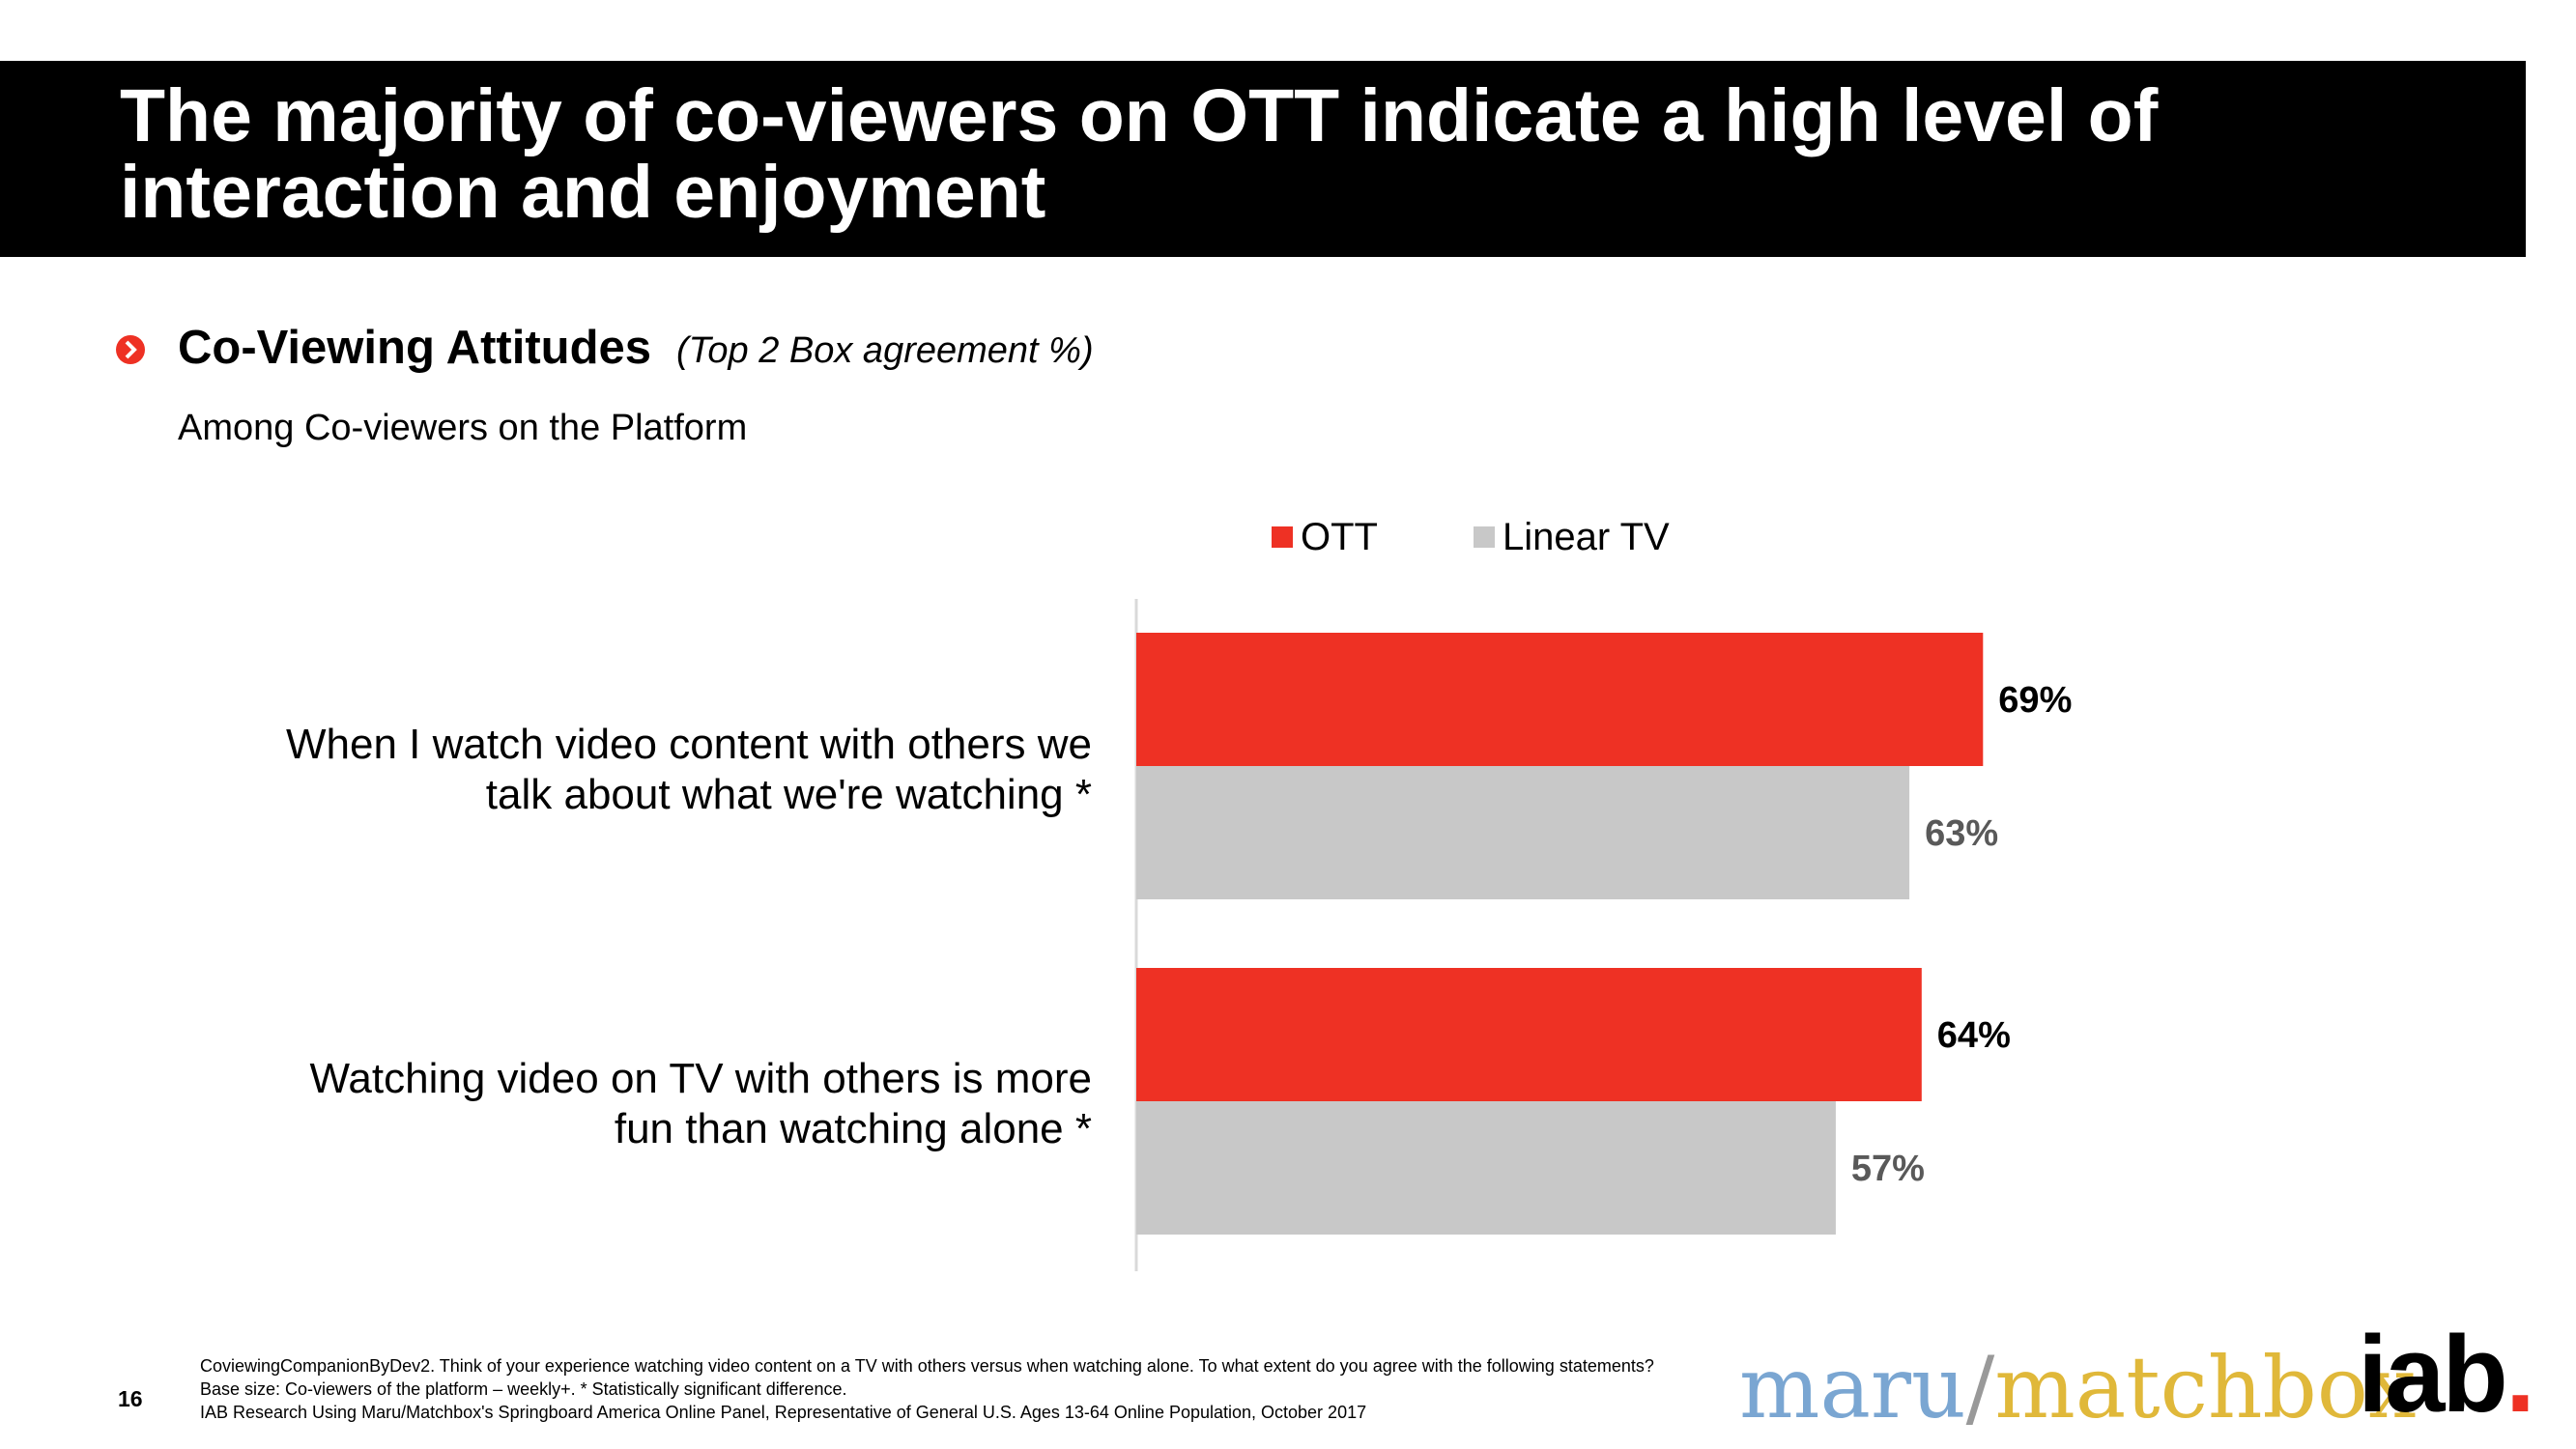 The height and width of the screenshot is (1449, 2576). What do you see at coordinates (1888, 1169) in the screenshot?
I see `data-label-linear-tv-2: 57%` at bounding box center [1888, 1169].